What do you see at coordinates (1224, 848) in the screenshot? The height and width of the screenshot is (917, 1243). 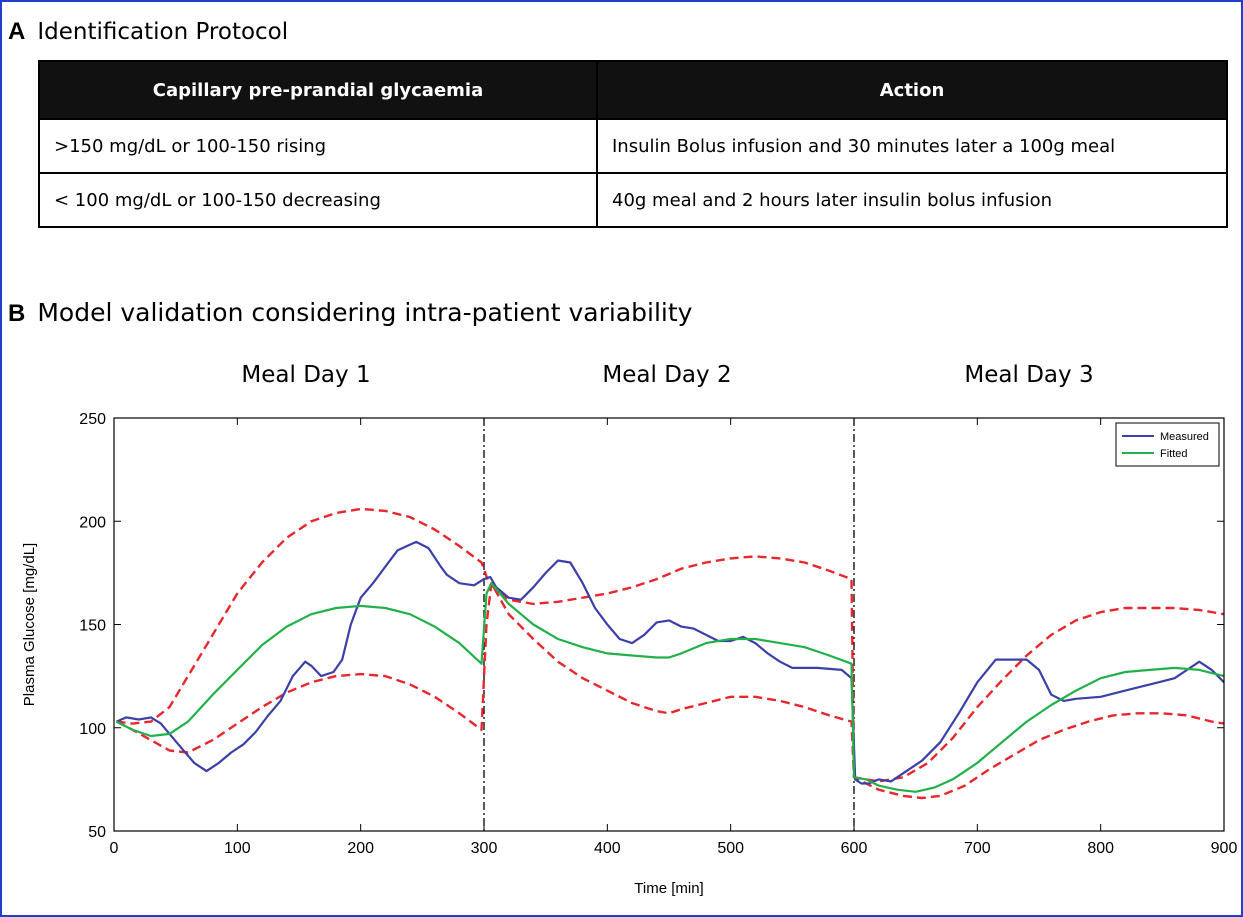 I see `x-tick-label: 900` at bounding box center [1224, 848].